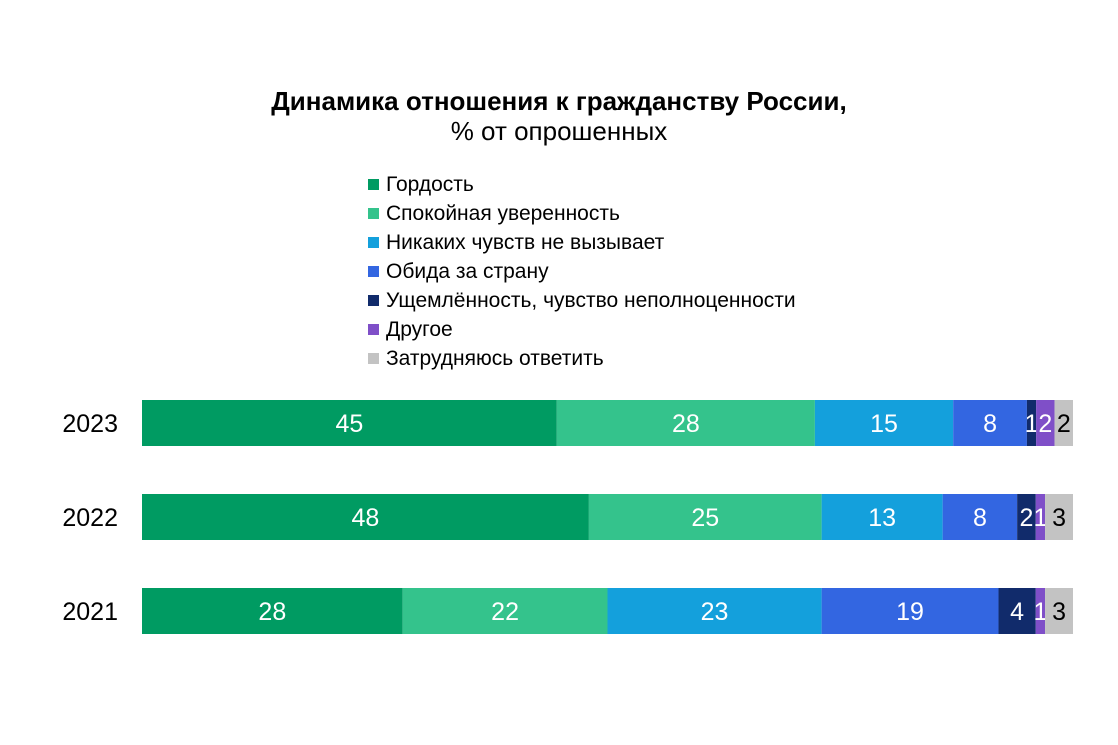  Describe the element at coordinates (495, 358) in the screenshot. I see `legend-label: Затрудняюсь ответить` at that location.